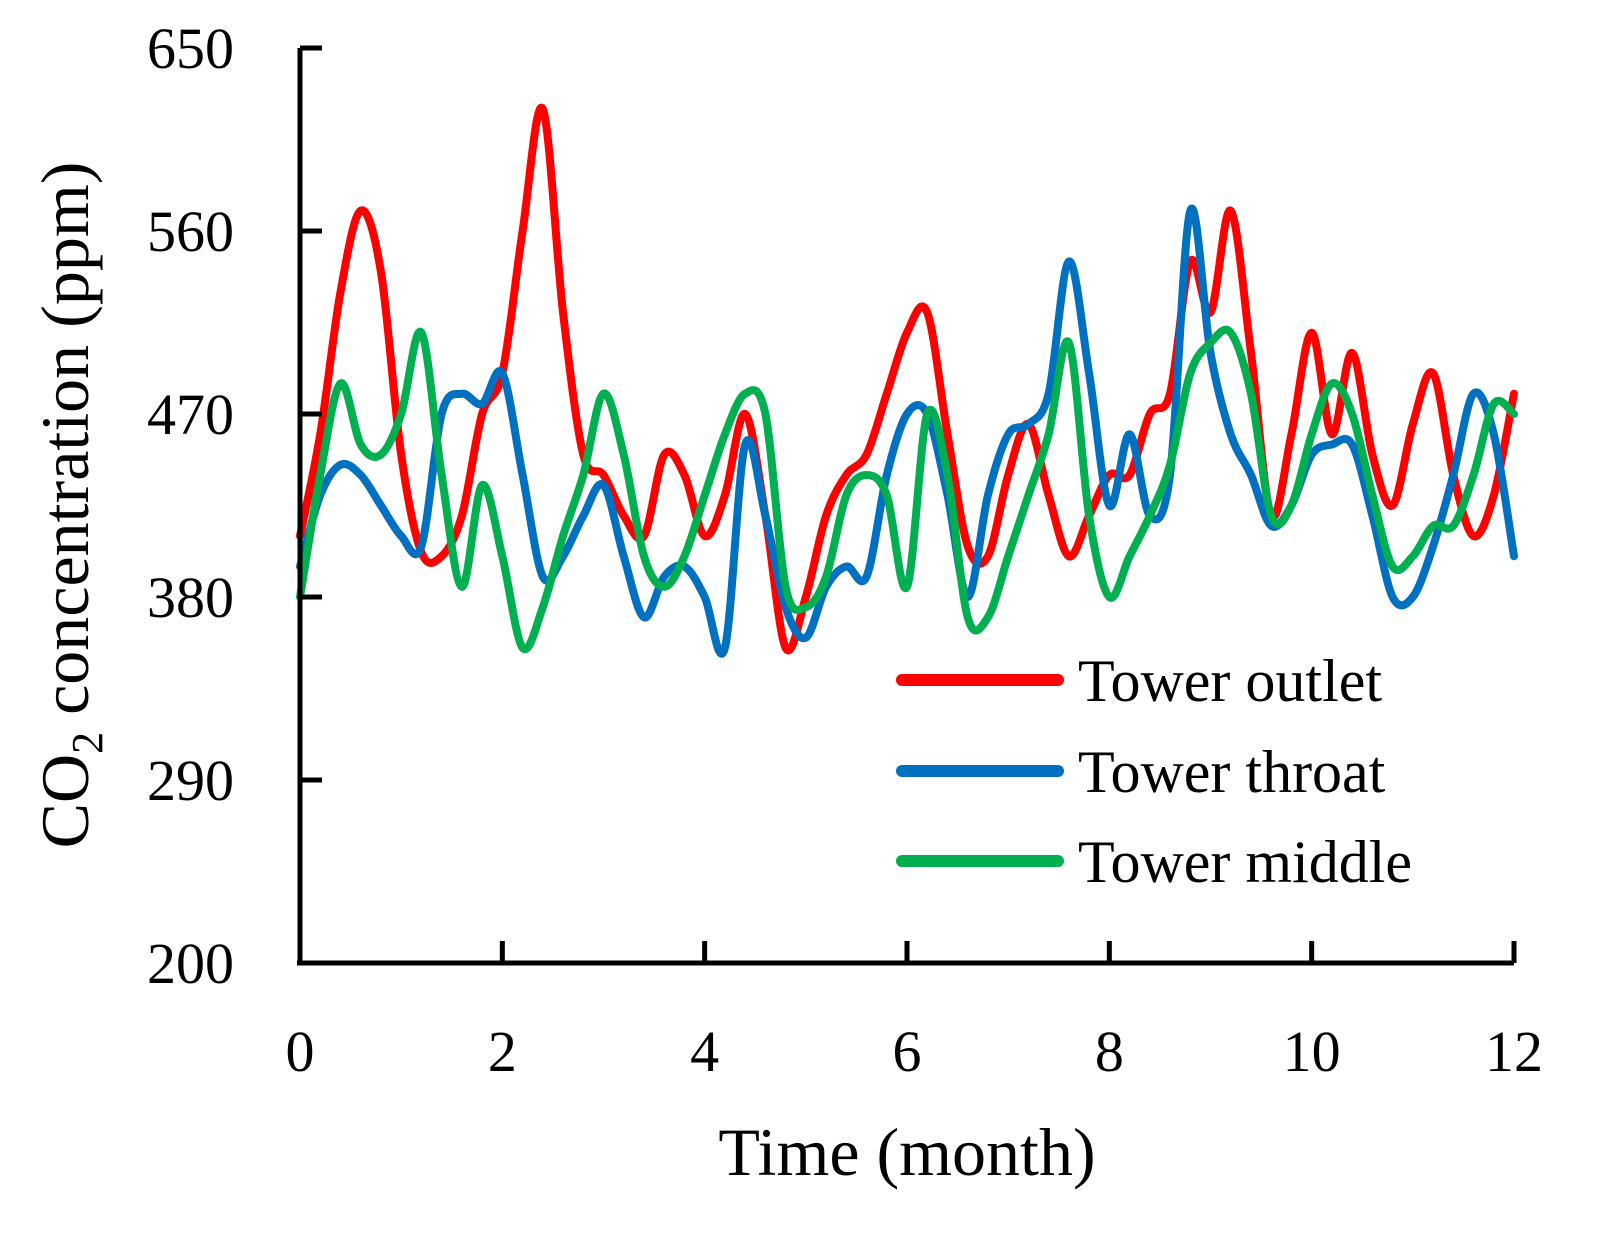  Describe the element at coordinates (502, 1051) in the screenshot. I see `x-tick-label: 2` at that location.